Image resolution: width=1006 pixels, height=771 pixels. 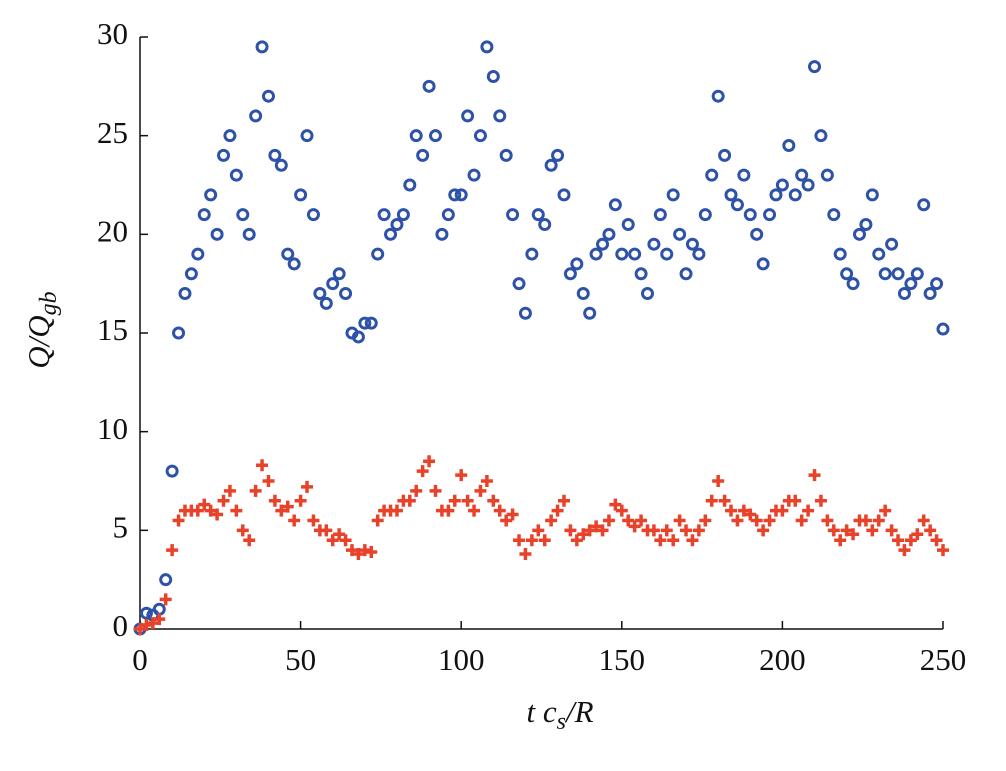 What do you see at coordinates (41, 329) in the screenshot?
I see `y-axis-label: Q/Qgb` at bounding box center [41, 329].